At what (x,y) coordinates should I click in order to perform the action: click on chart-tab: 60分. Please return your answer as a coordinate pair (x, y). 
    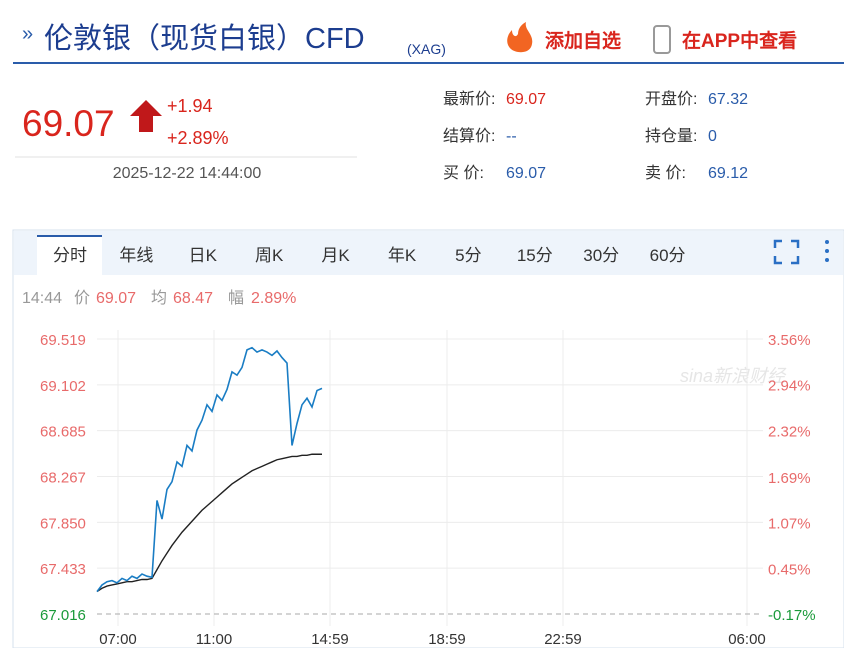
    Looking at the image, I should click on (668, 255).